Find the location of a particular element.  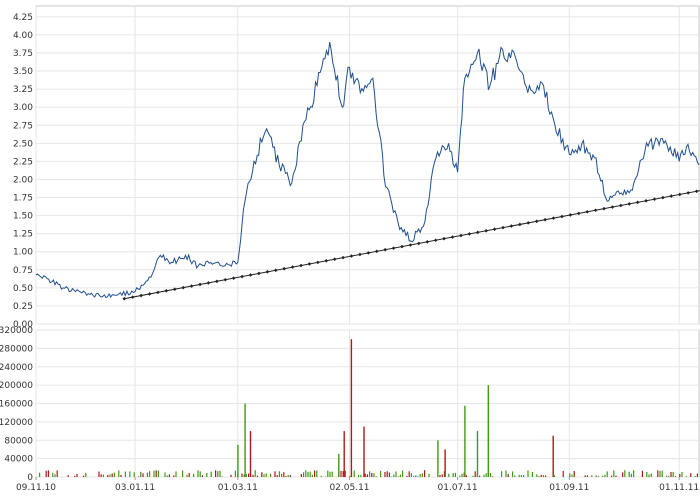

volume-y-tick-label: 160000 is located at coordinates (16, 405).